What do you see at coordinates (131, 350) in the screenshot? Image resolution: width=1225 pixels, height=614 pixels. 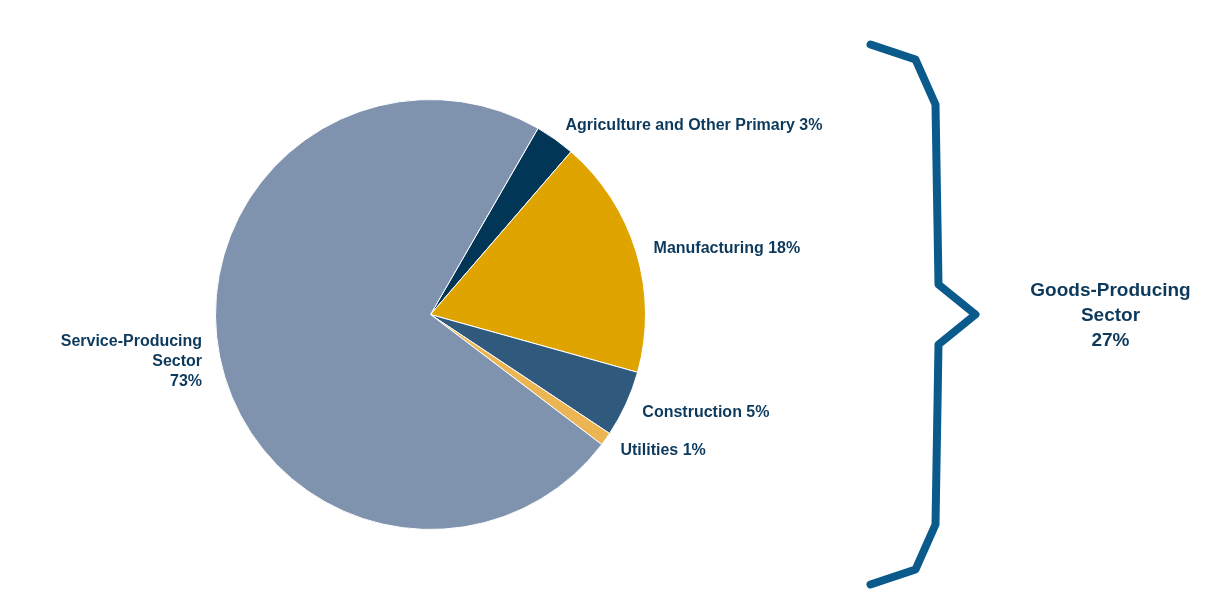 I see `slice-label: Service-Producing Sector` at bounding box center [131, 350].